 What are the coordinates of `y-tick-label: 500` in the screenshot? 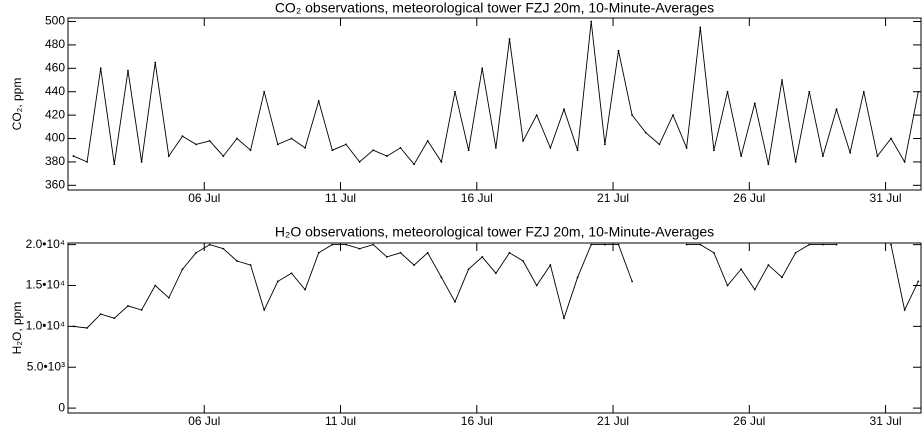 It's located at (55, 21).